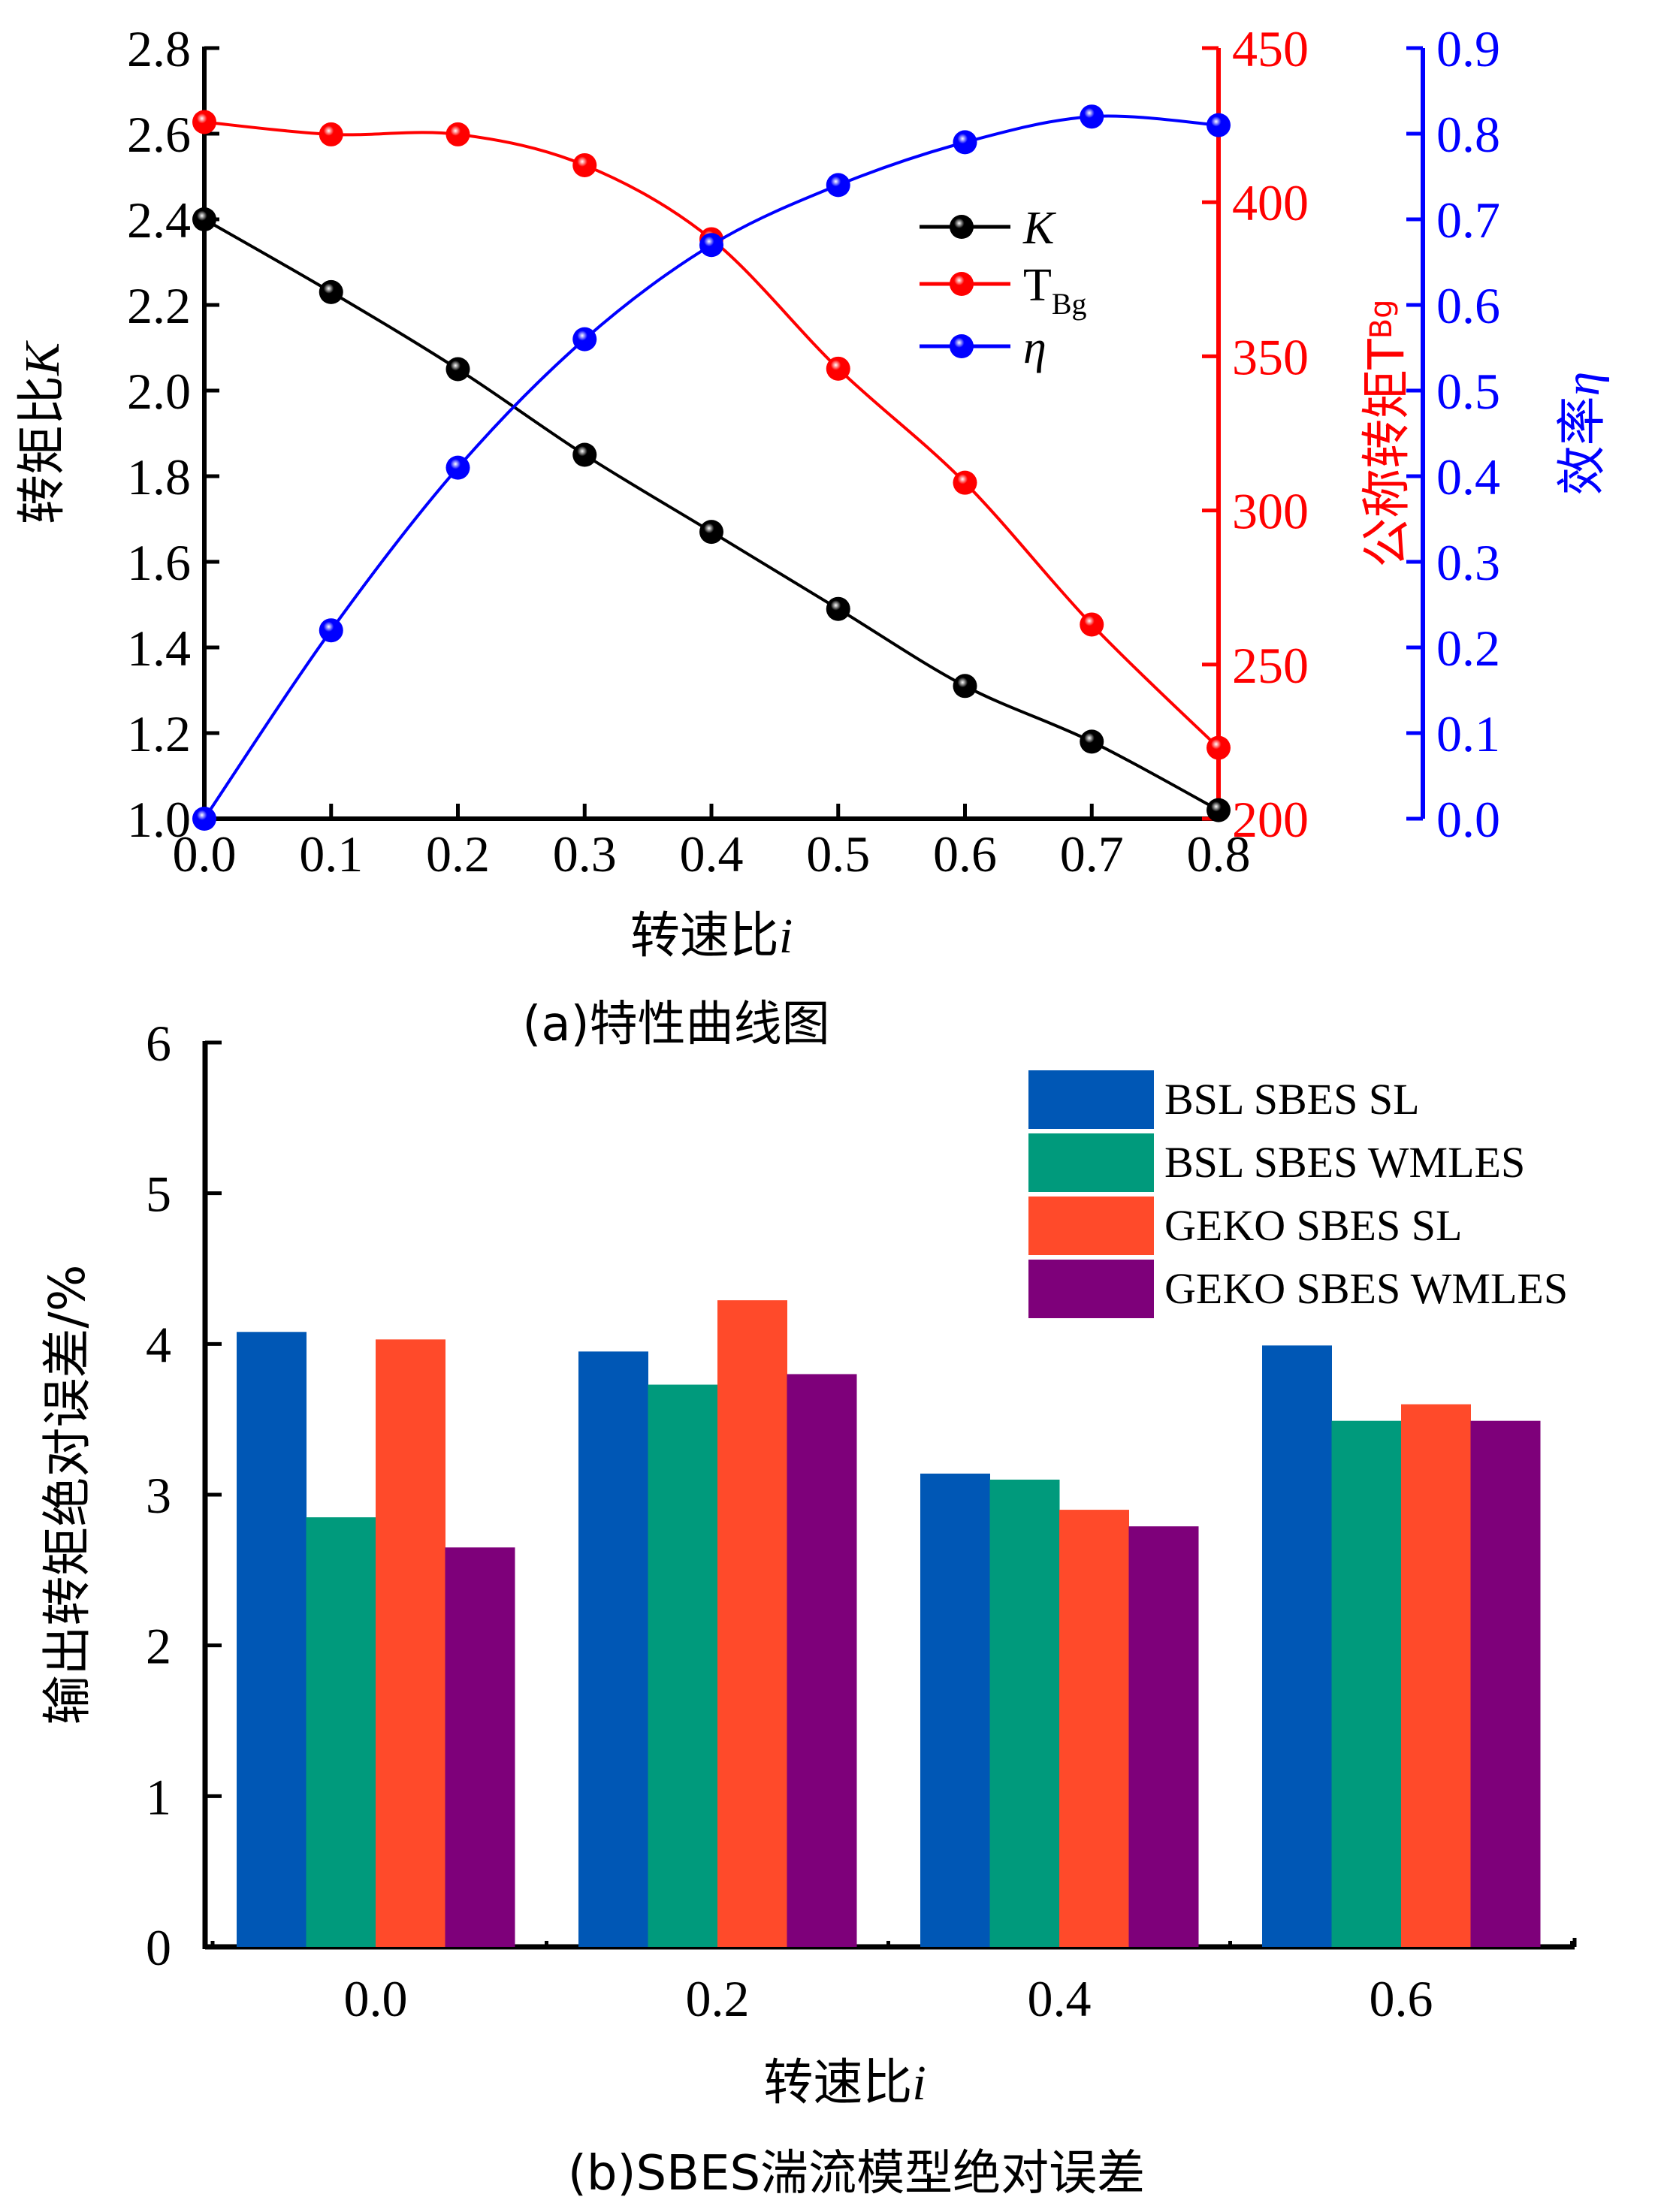 The height and width of the screenshot is (2212, 1655). I want to click on left-y-tick-label: 2.2, so click(159, 305).